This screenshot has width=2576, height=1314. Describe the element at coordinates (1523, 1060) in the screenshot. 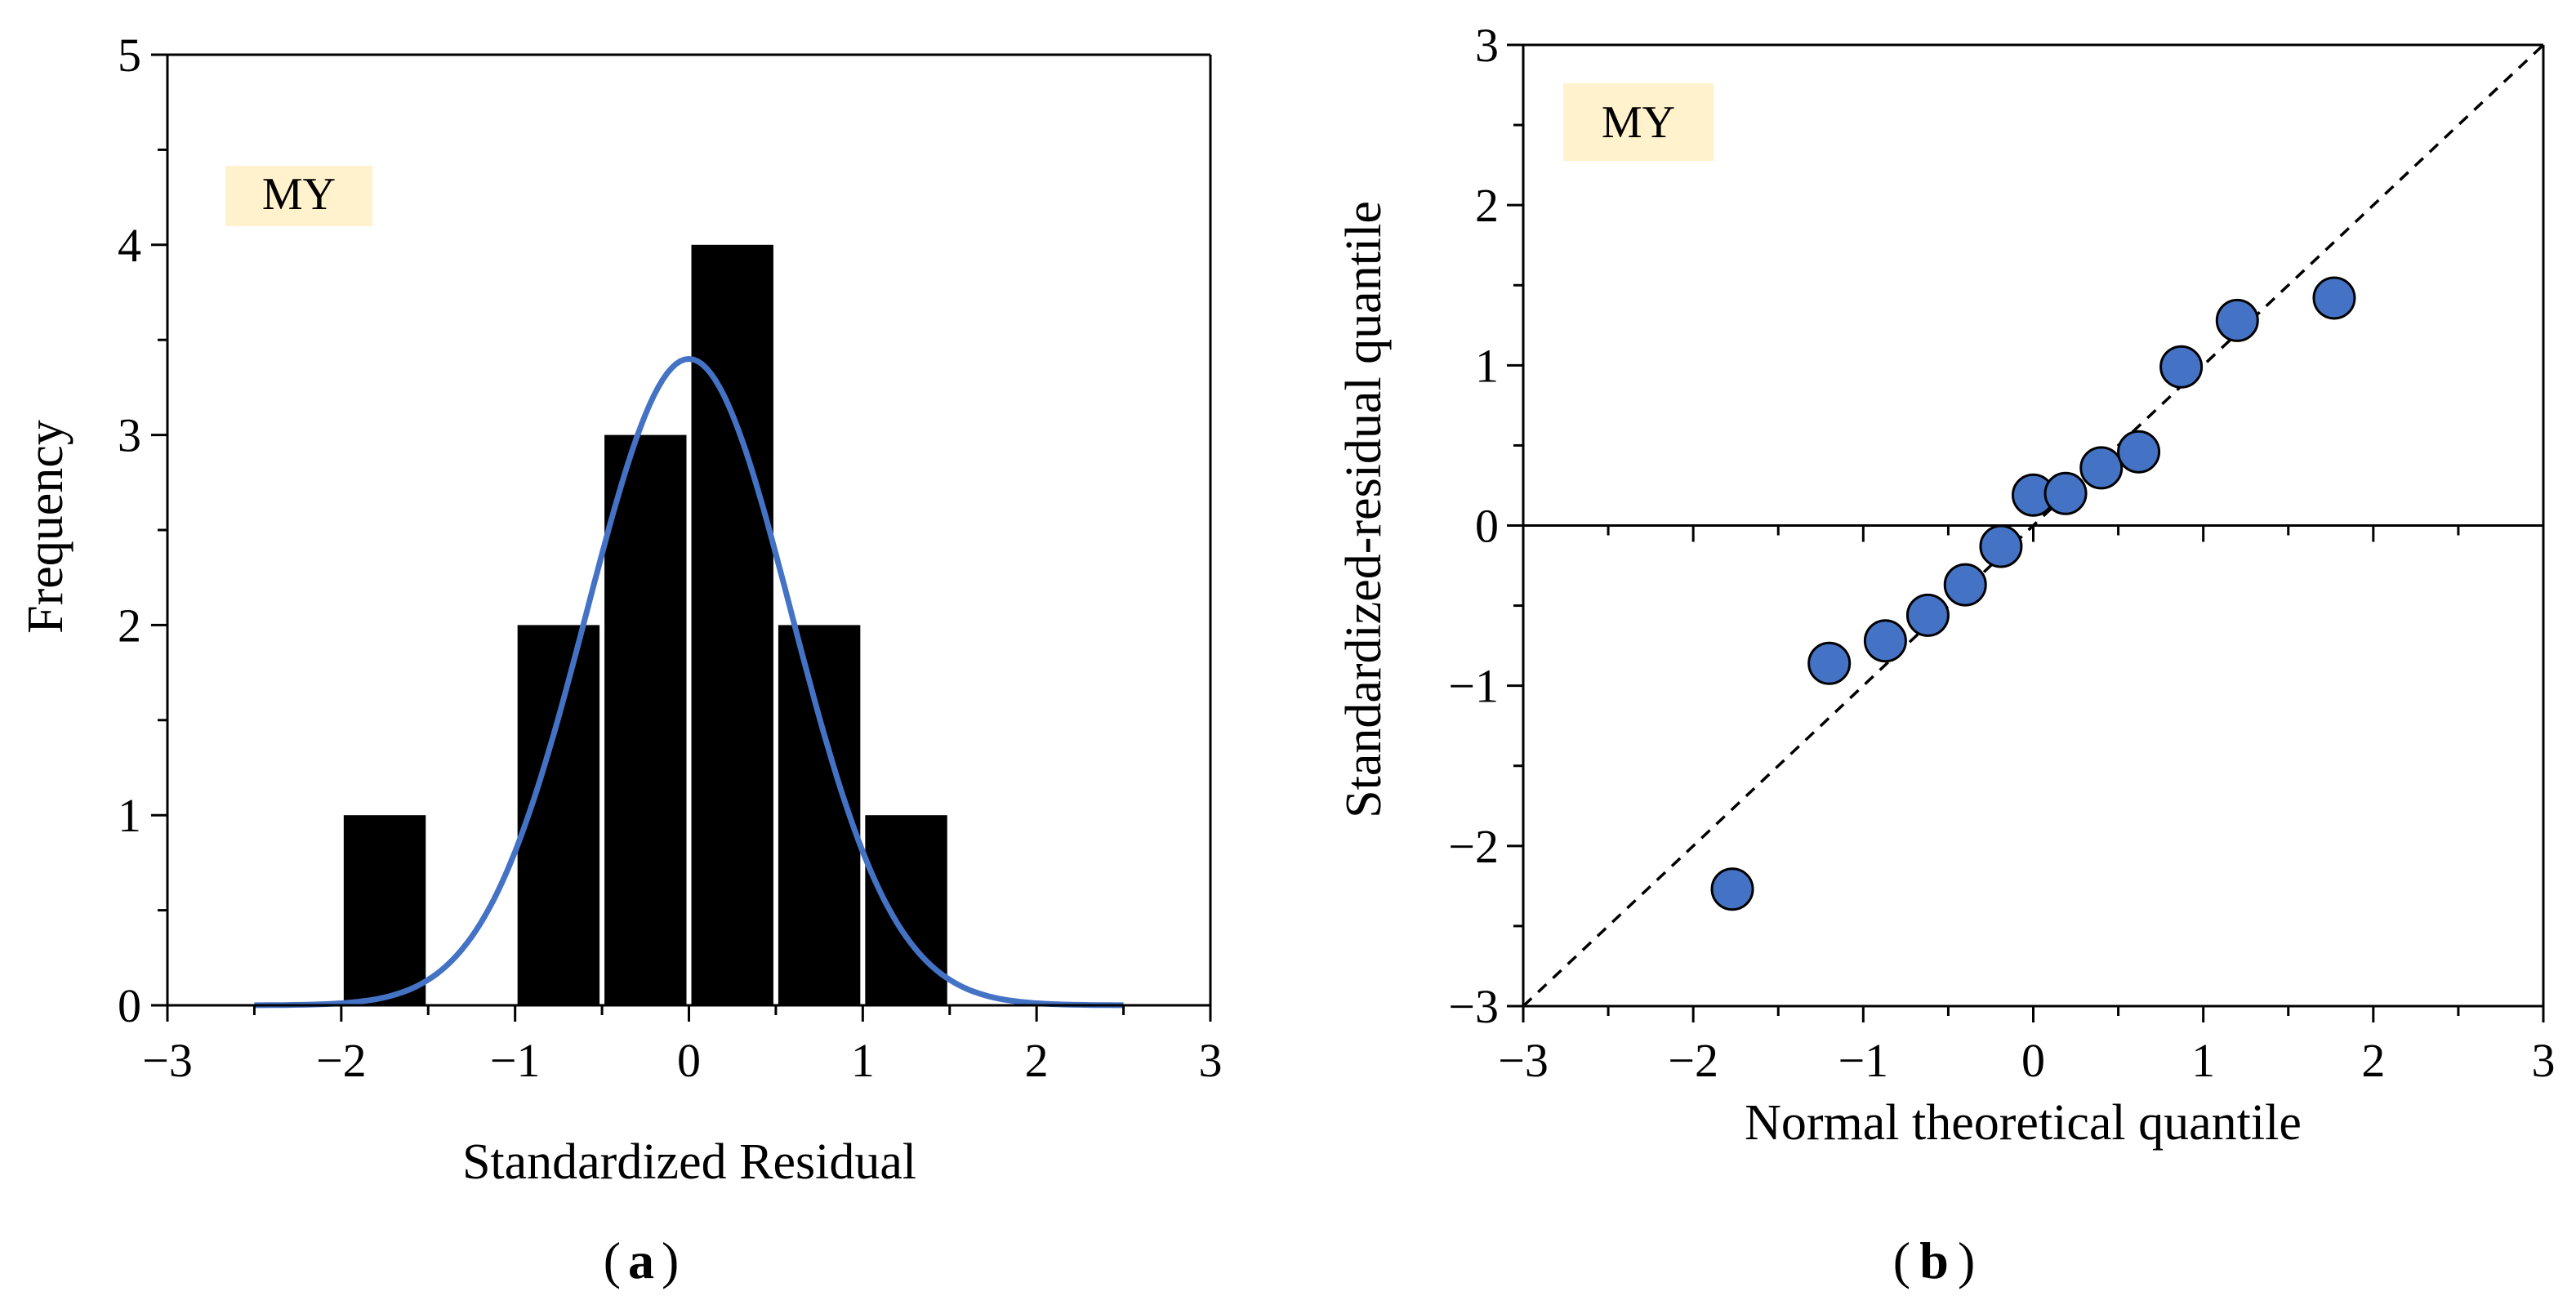

I see `x-tick-label-b: −3` at that location.